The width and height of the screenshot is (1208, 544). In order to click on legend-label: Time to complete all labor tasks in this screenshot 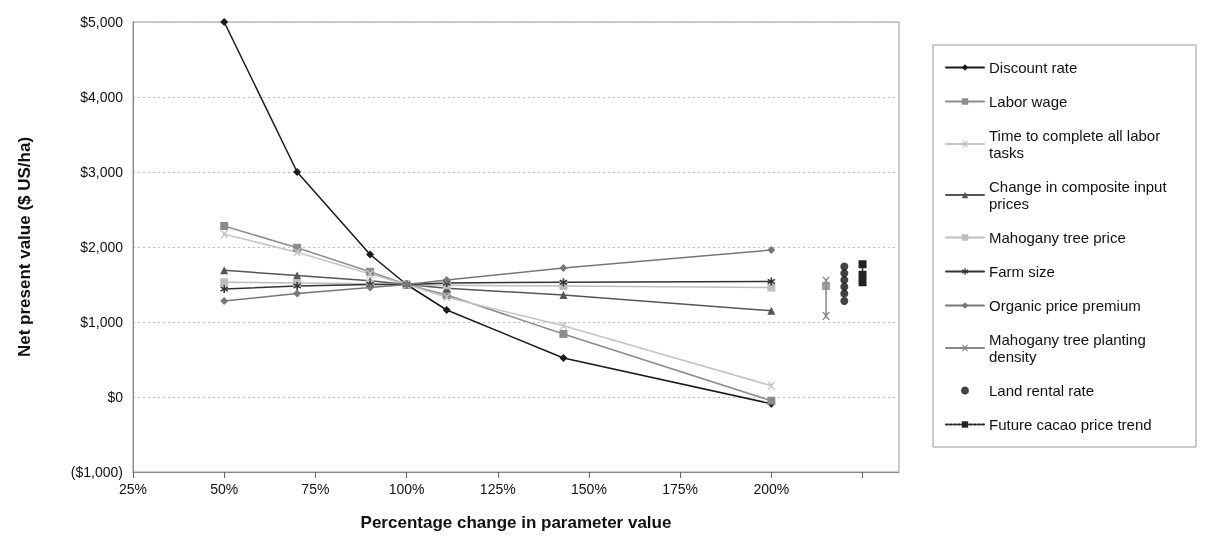, I will do `click(1077, 144)`.